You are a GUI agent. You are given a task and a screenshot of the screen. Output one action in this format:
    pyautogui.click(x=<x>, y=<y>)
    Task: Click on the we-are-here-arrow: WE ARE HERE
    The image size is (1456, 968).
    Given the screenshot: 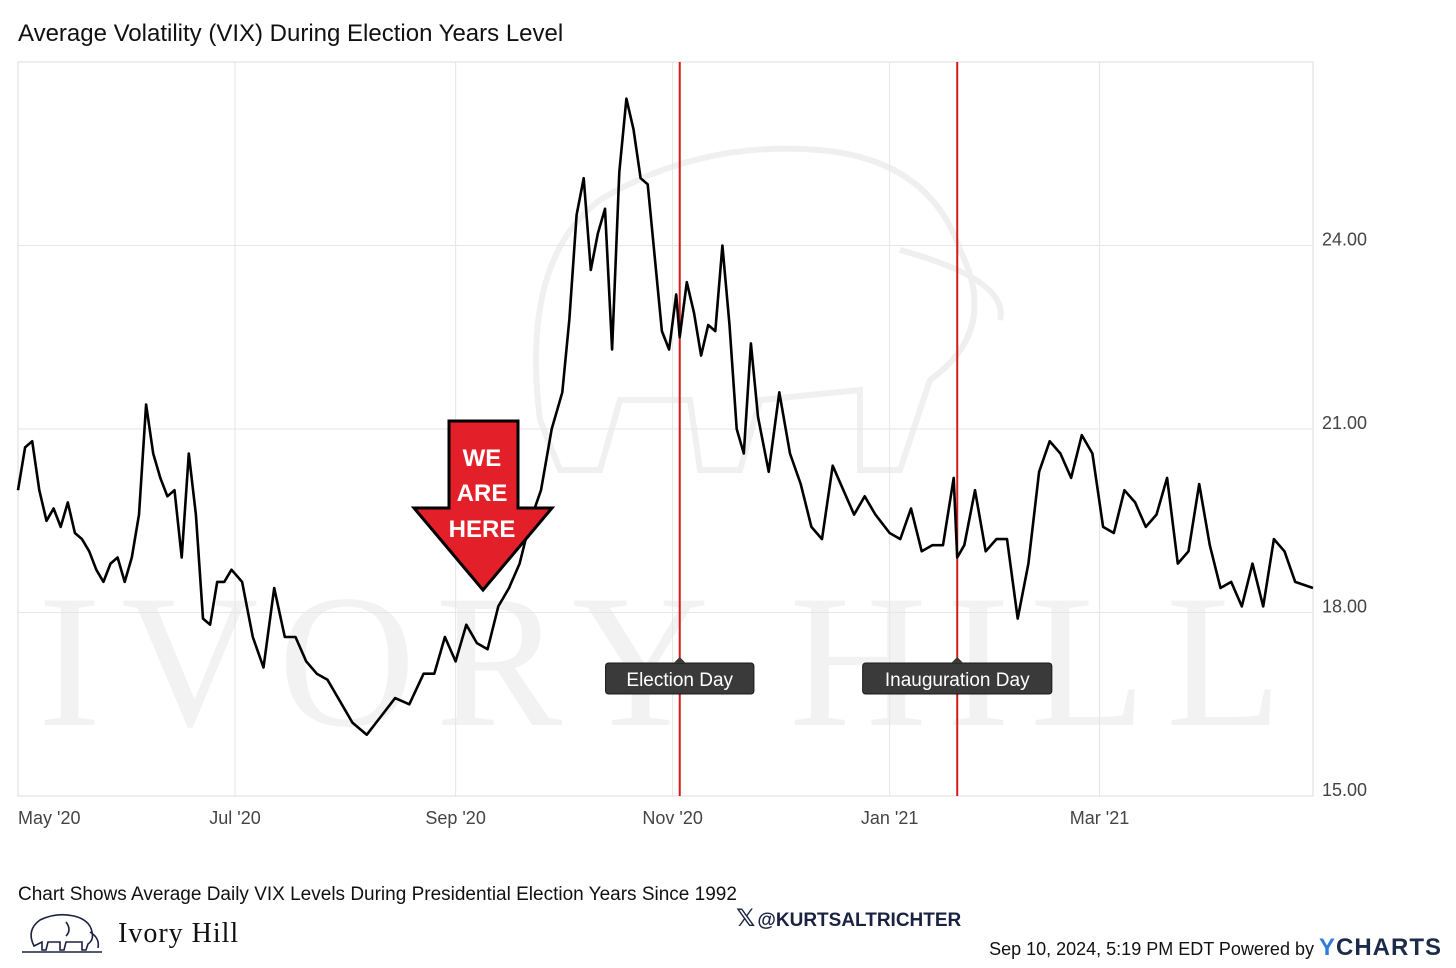 What is the action you would take?
    pyautogui.click(x=483, y=506)
    